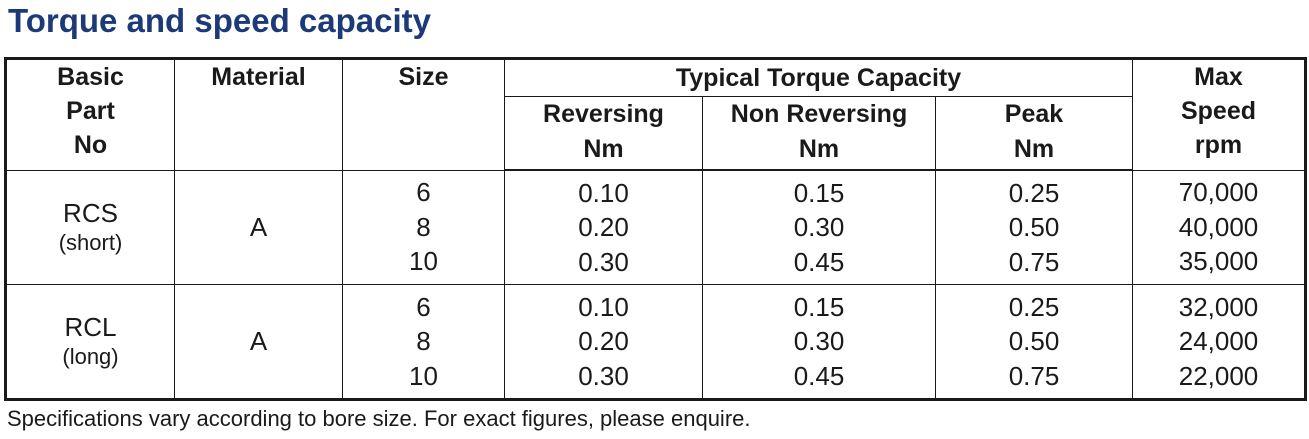 This screenshot has width=1309, height=439. Describe the element at coordinates (1034, 133) in the screenshot. I see `header-peak: Peak Nm` at that location.